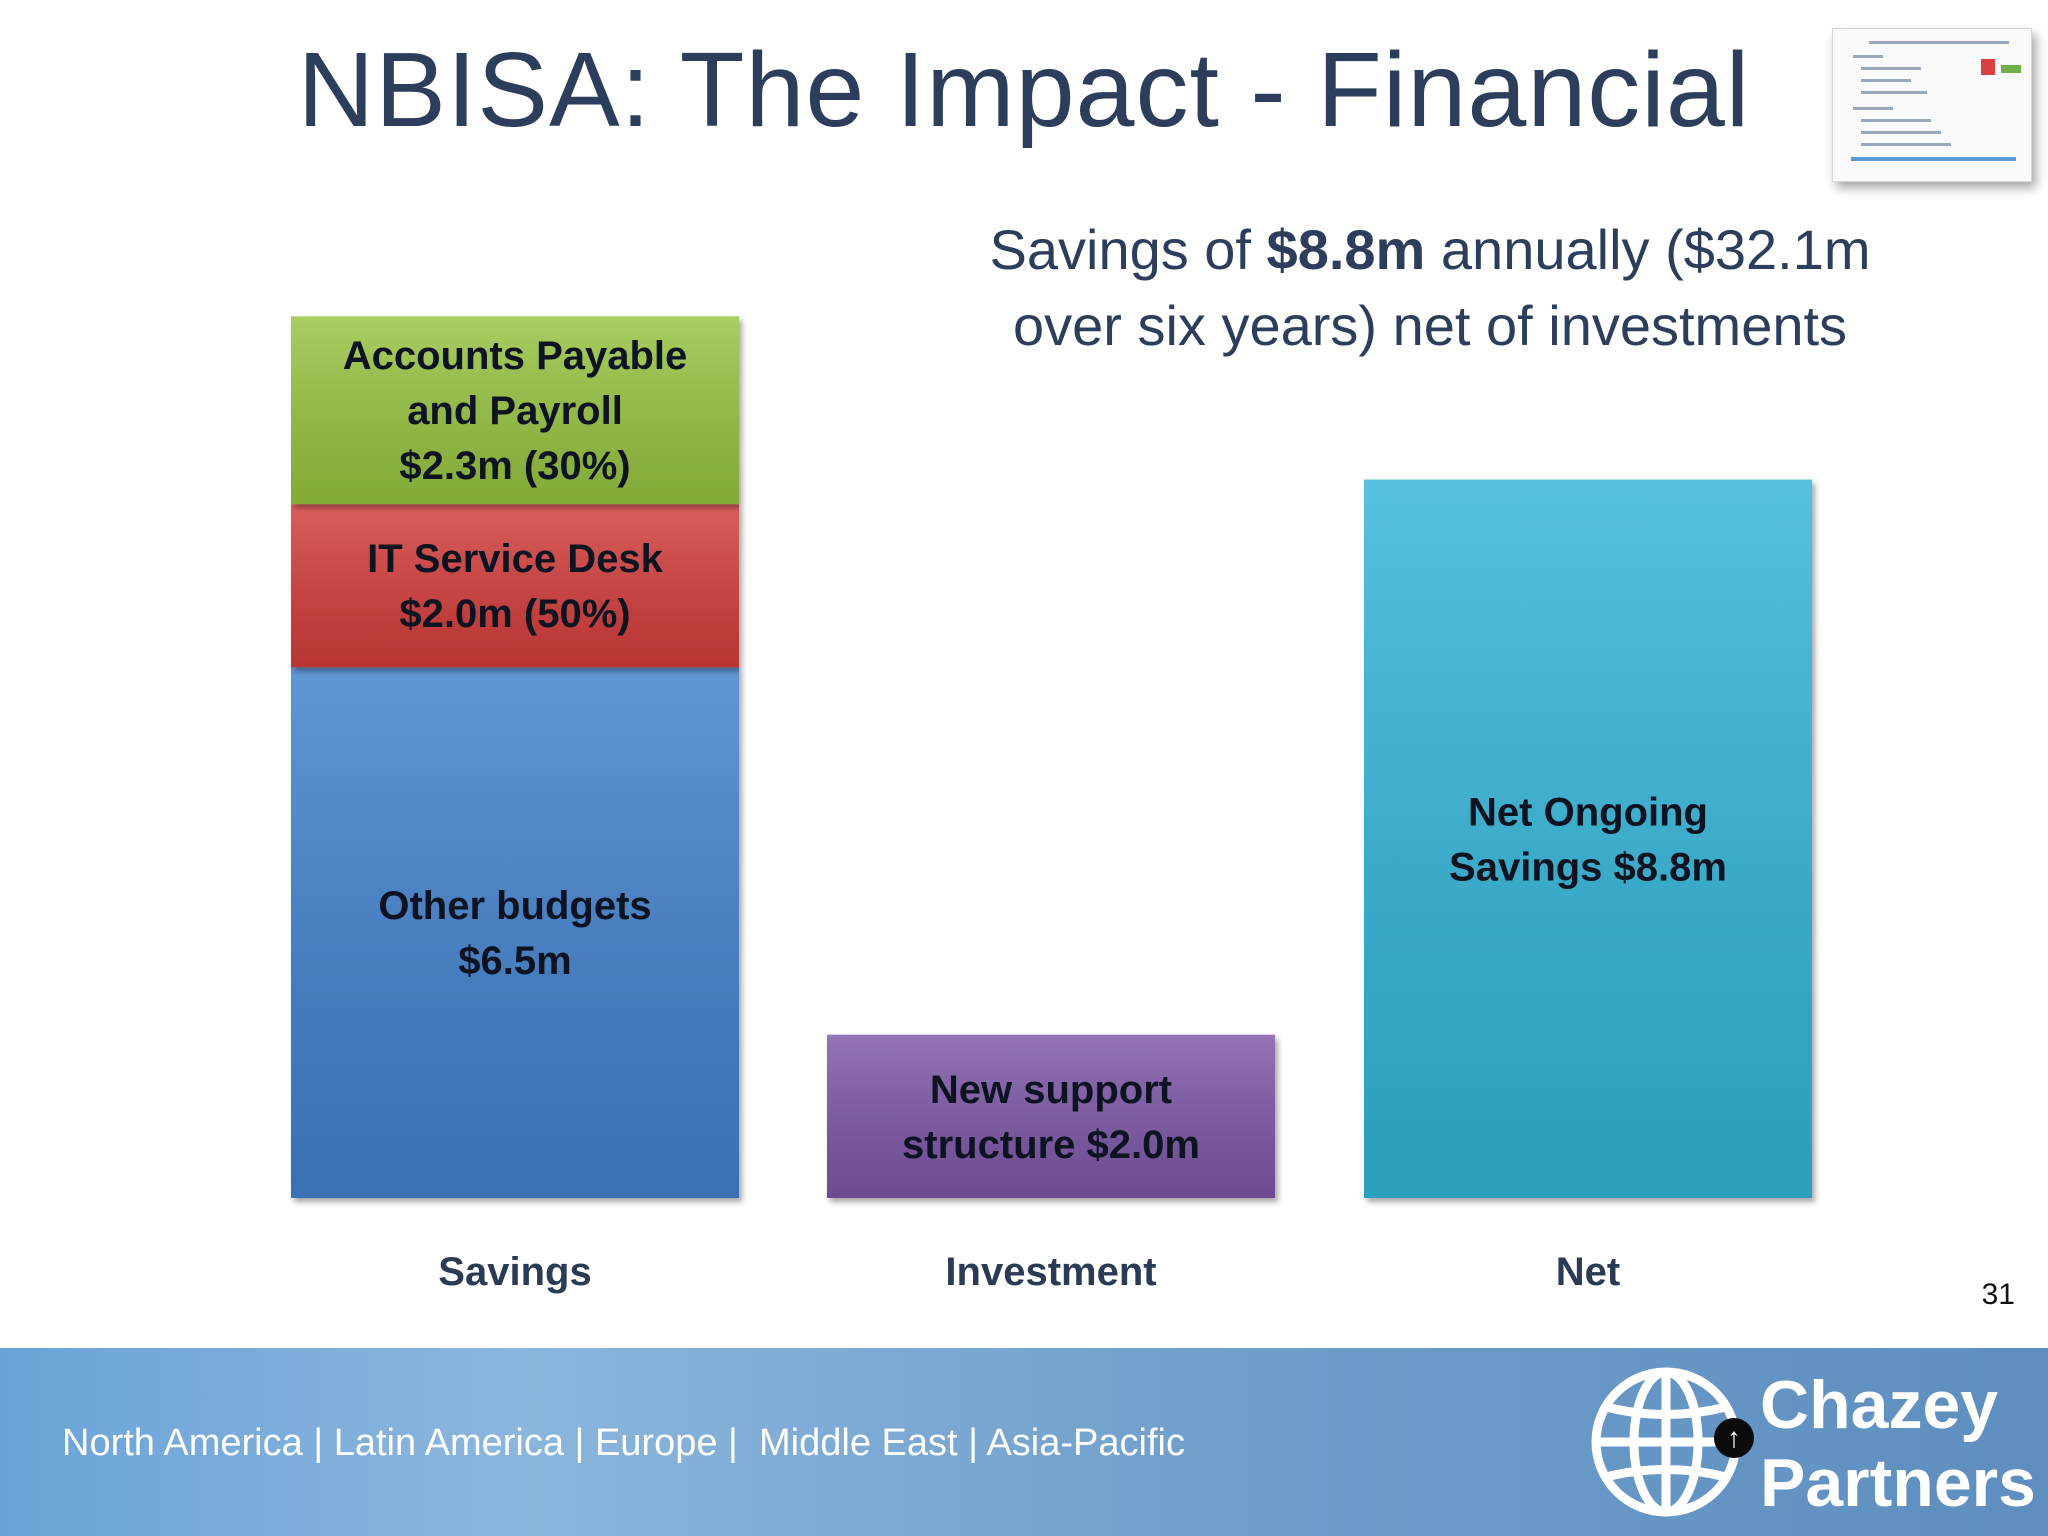 The height and width of the screenshot is (1536, 2048). What do you see at coordinates (1998, 1294) in the screenshot?
I see `page-number: 31` at bounding box center [1998, 1294].